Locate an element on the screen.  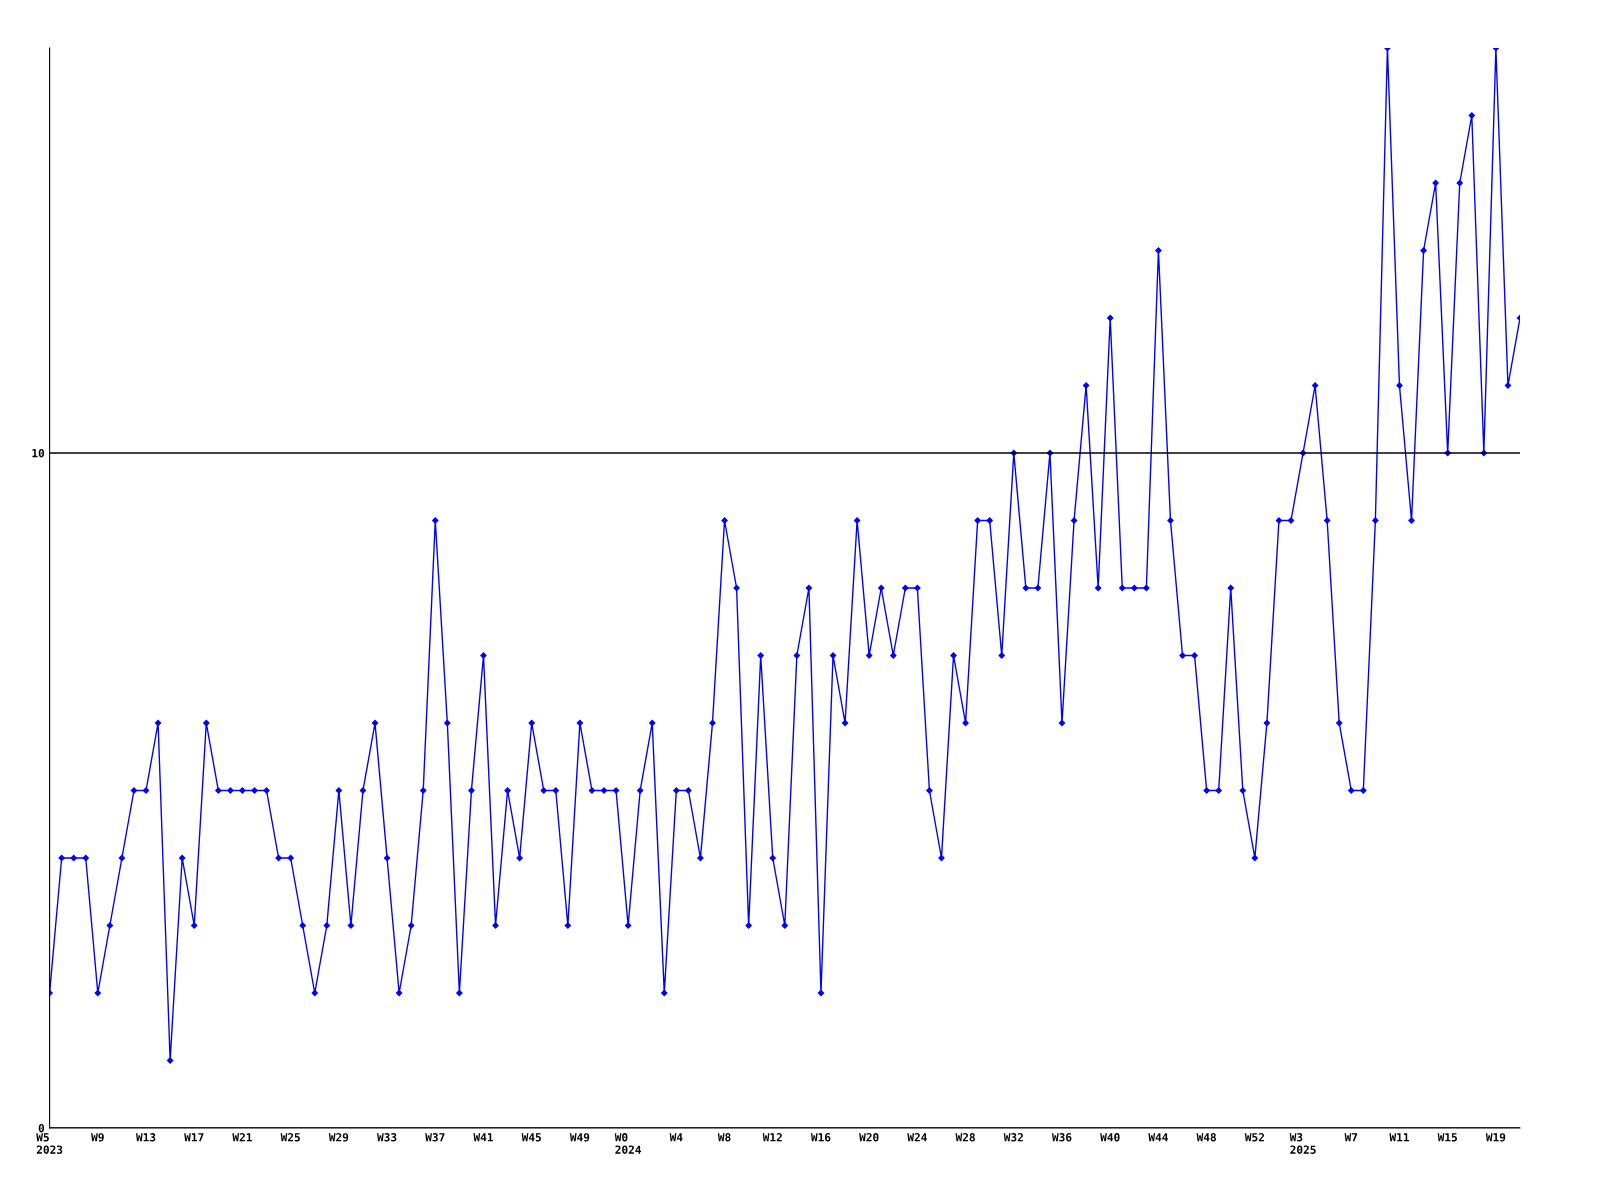
x-tick-label: W21 is located at coordinates (242, 1137).